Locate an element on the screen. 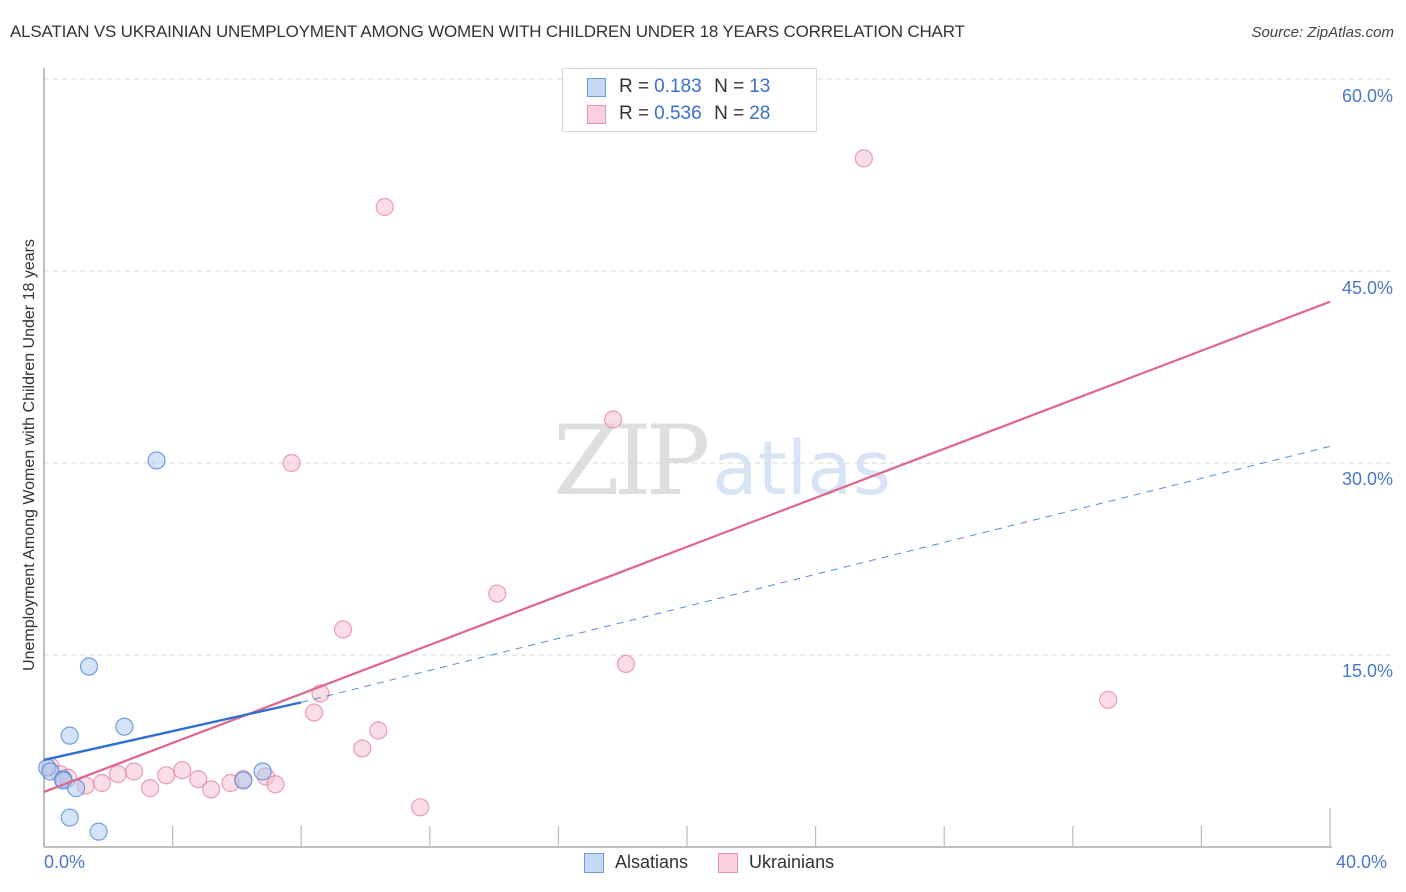 This screenshot has height=892, width=1406. legend-item-alsatians: Alsatians is located at coordinates (636, 862).